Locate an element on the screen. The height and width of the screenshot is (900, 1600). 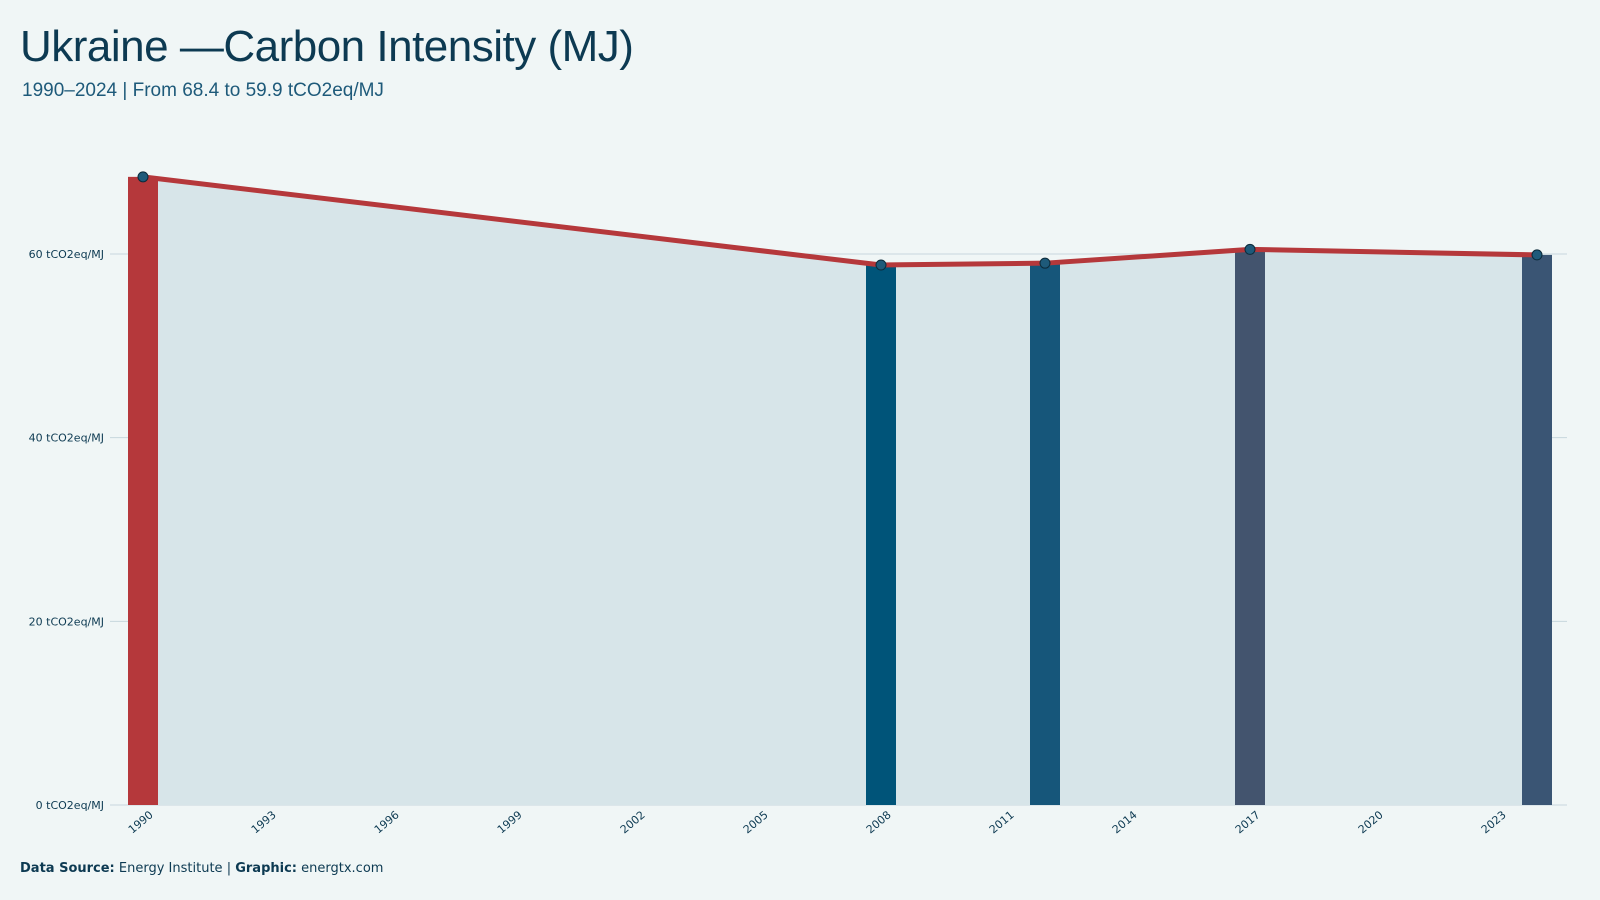
source-label: Data Source: is located at coordinates (67, 868).